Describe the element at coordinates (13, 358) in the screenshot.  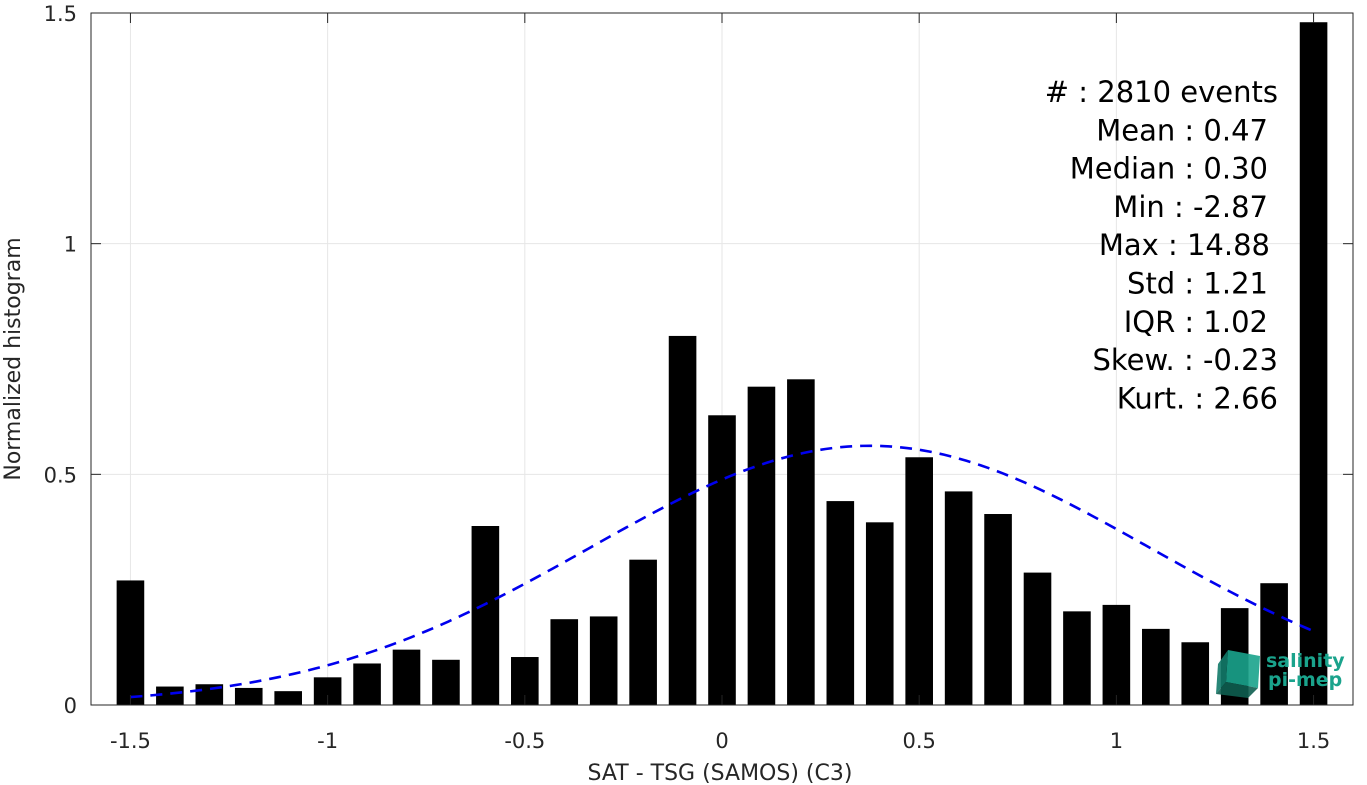
I see `y-axis-label: Normalized histogram` at that location.